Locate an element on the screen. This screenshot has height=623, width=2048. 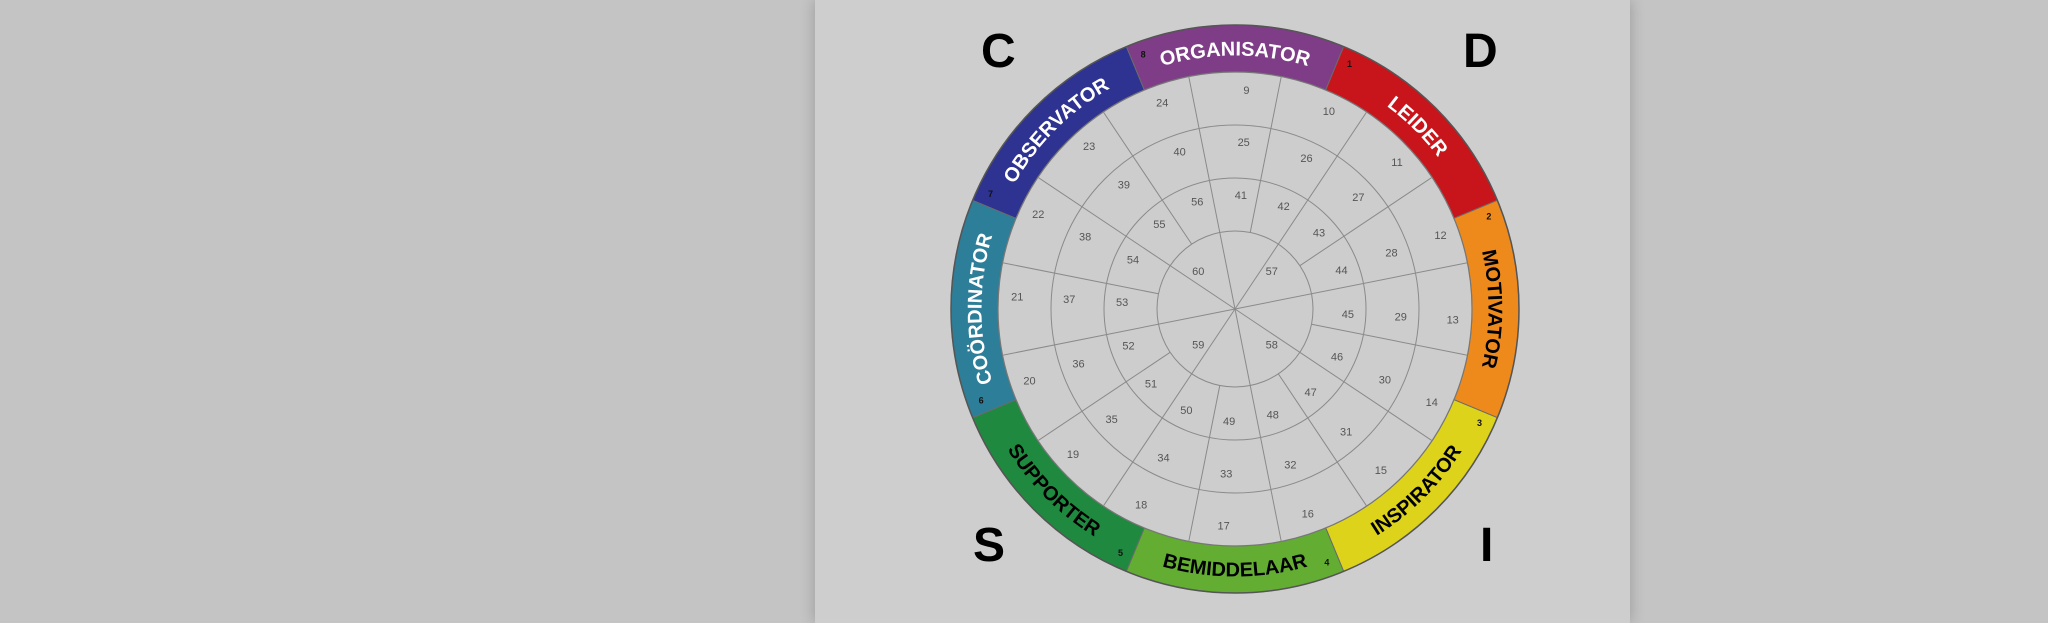
segment-number: 6 is located at coordinates (981, 400).